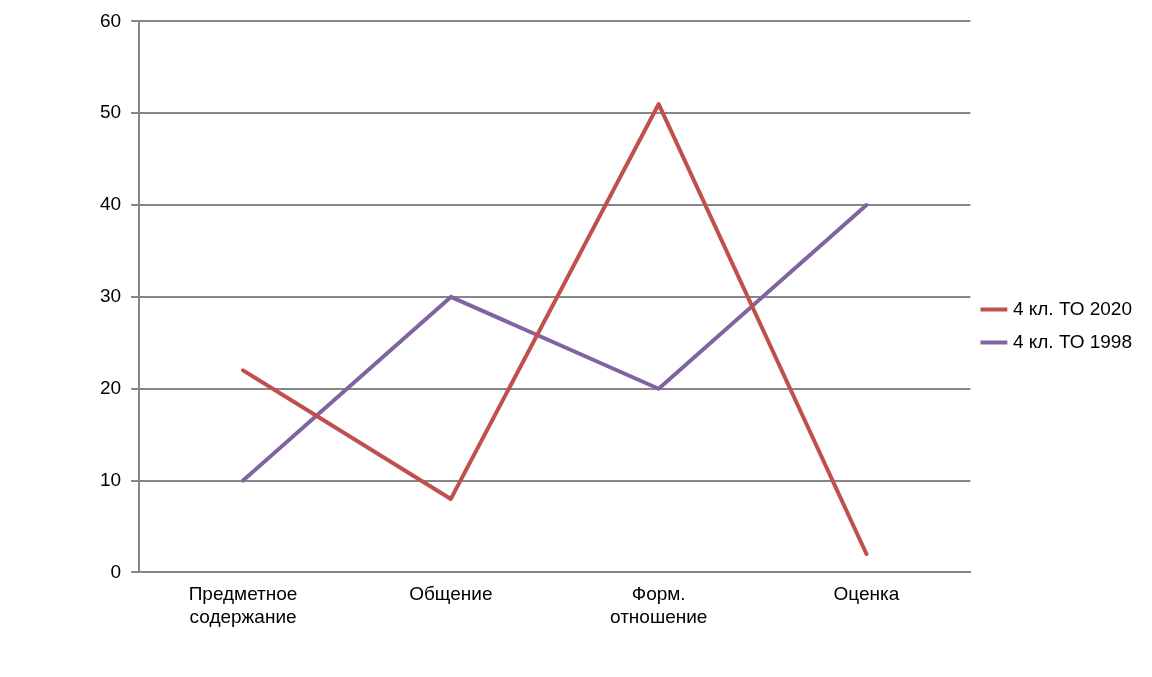 This screenshot has height=677, width=1152. I want to click on x-tick-label: Форм. отношение, so click(658, 605).